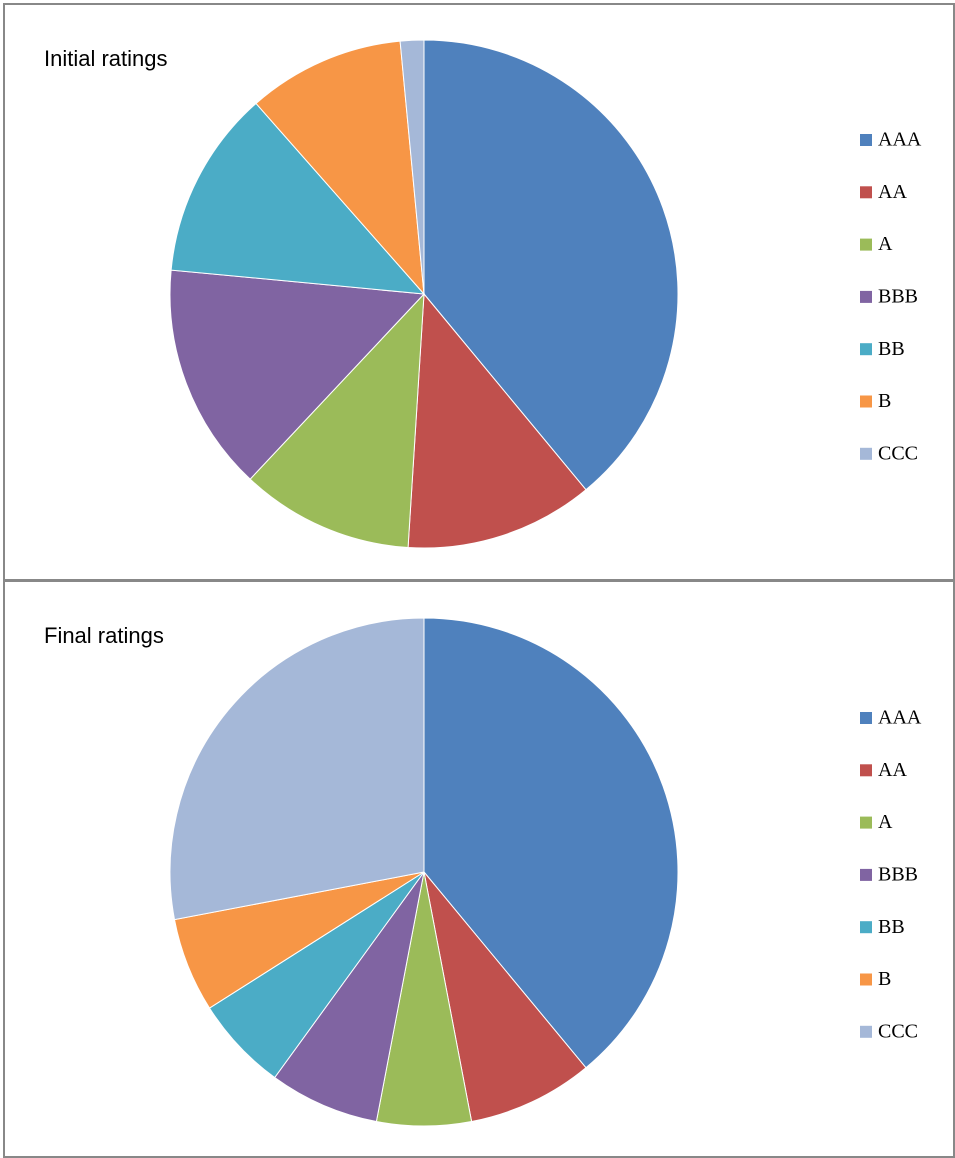 The image size is (955, 1158). What do you see at coordinates (104, 635) in the screenshot?
I see `chart-title: Final ratings` at bounding box center [104, 635].